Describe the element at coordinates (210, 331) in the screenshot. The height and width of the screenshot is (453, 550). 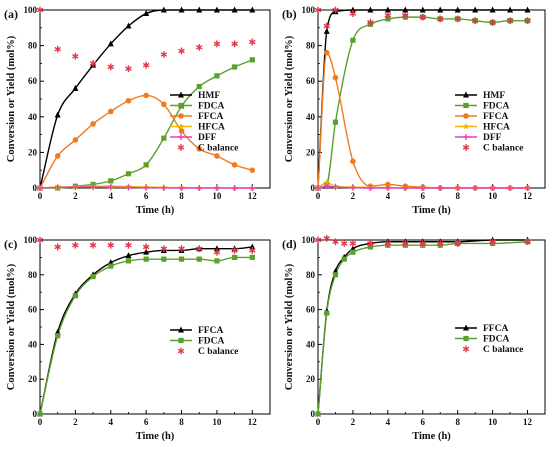
I see `legend-label-ffca: FFCA` at that location.